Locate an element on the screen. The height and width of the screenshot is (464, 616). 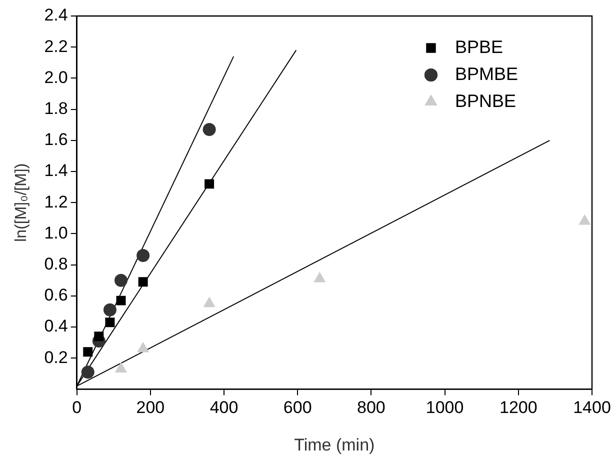
x-tick-label: 1000 is located at coordinates (445, 408).